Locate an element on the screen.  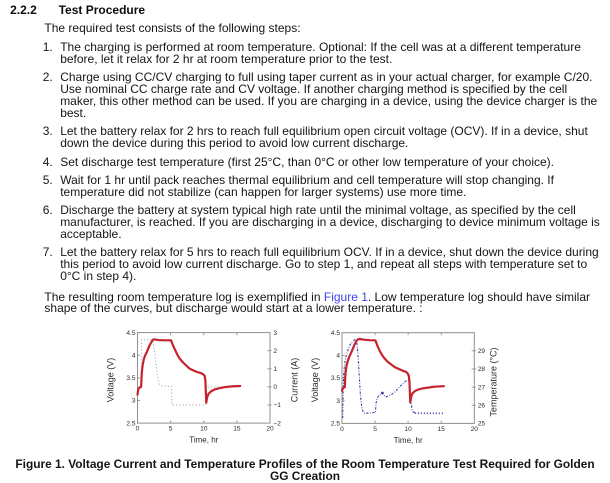
svg-text: 25 is located at coordinates (482, 424).